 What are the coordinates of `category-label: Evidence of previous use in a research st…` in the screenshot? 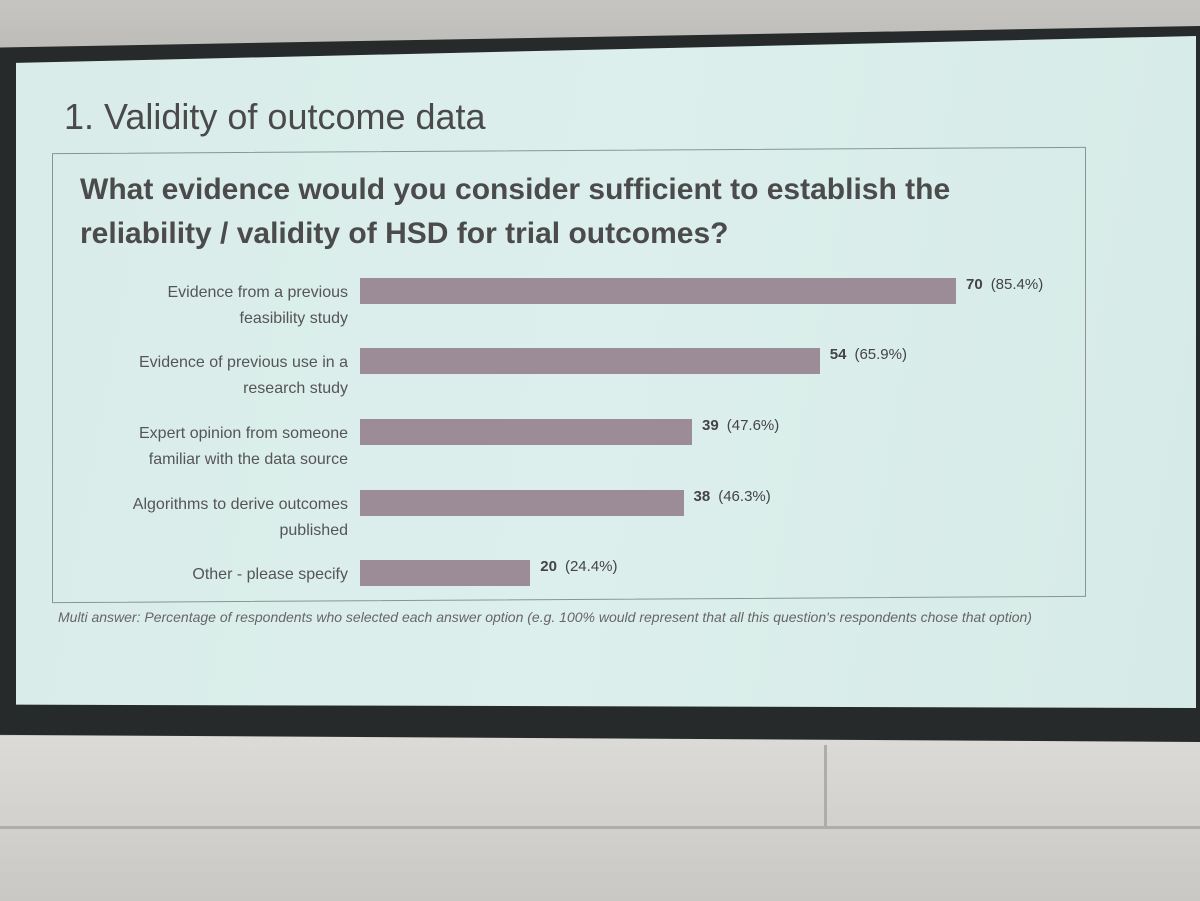 It's located at (208, 376).